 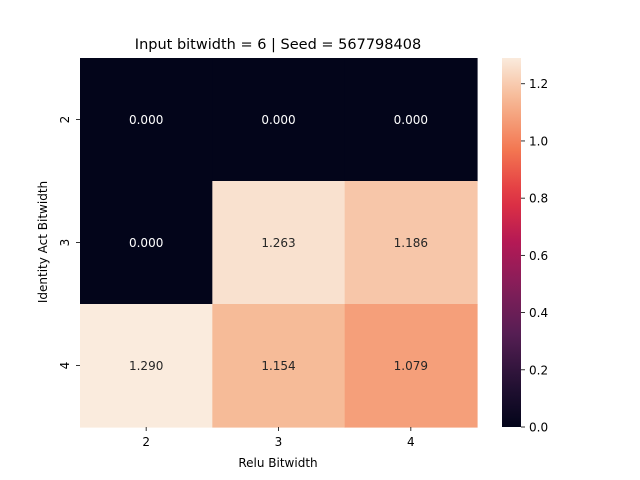 What do you see at coordinates (65, 120) in the screenshot?
I see `y-tick-label: 2` at bounding box center [65, 120].